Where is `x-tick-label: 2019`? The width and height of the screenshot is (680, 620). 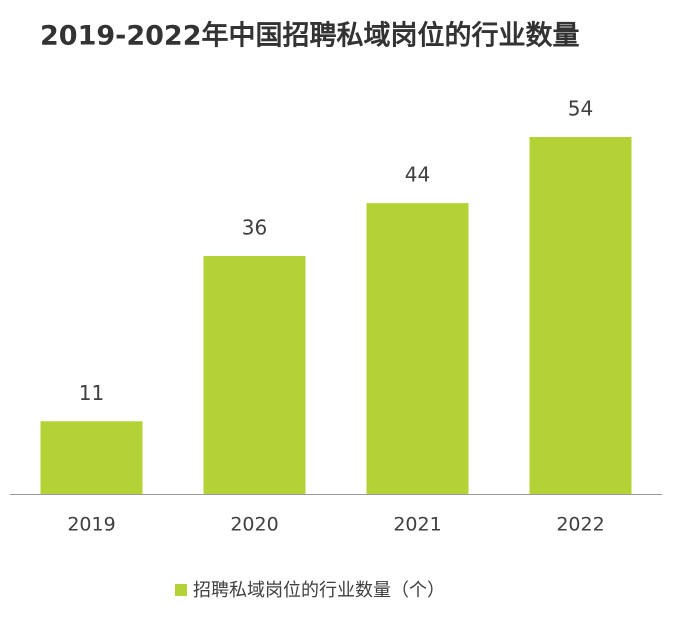
x-tick-label: 2019 is located at coordinates (91, 525).